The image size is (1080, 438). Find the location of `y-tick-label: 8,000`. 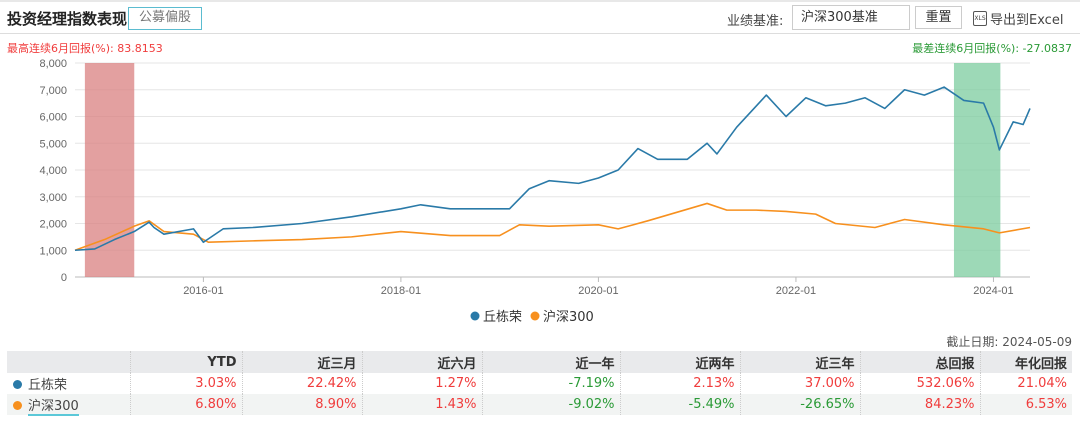

y-tick-label: 8,000 is located at coordinates (53, 64).